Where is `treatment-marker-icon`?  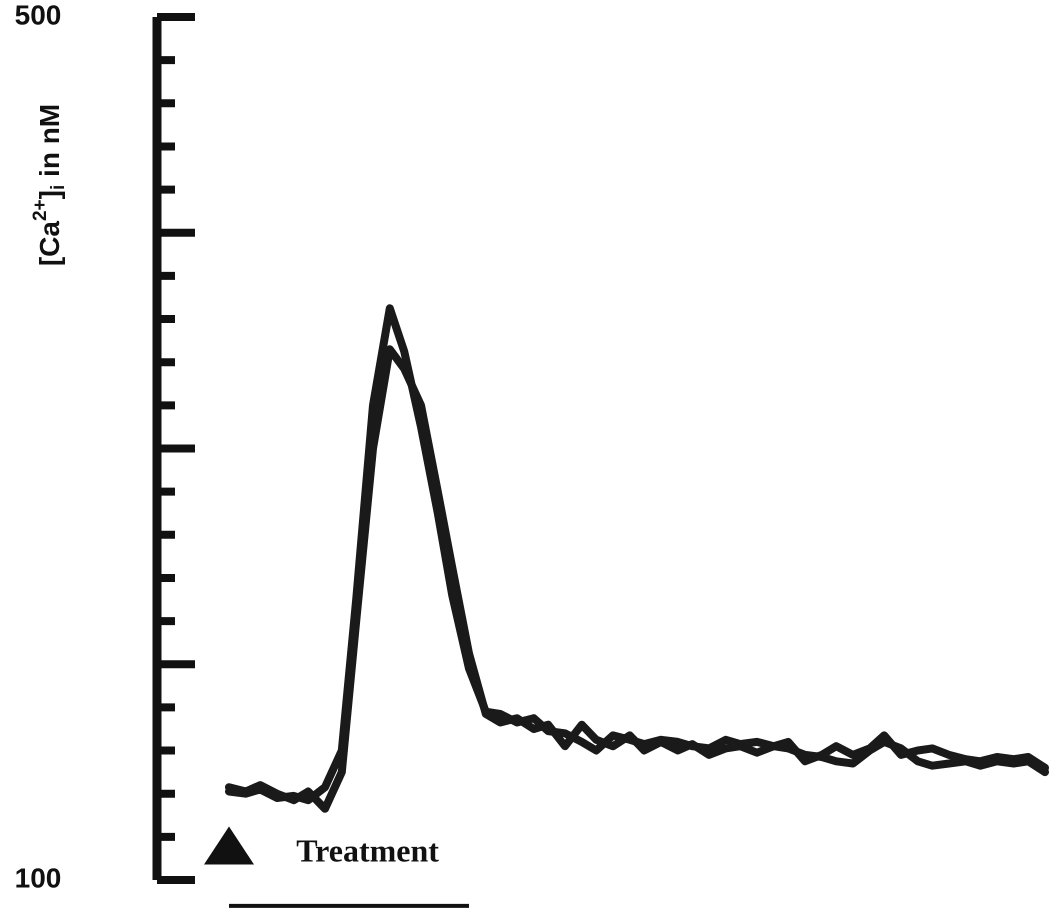 treatment-marker-icon is located at coordinates (229, 845).